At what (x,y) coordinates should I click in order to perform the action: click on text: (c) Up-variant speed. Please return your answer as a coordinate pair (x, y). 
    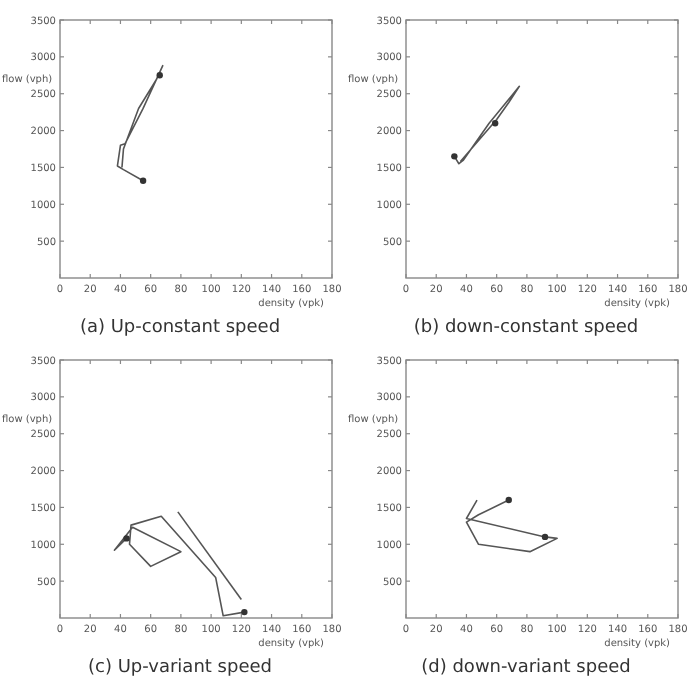
    Looking at the image, I should click on (180, 668).